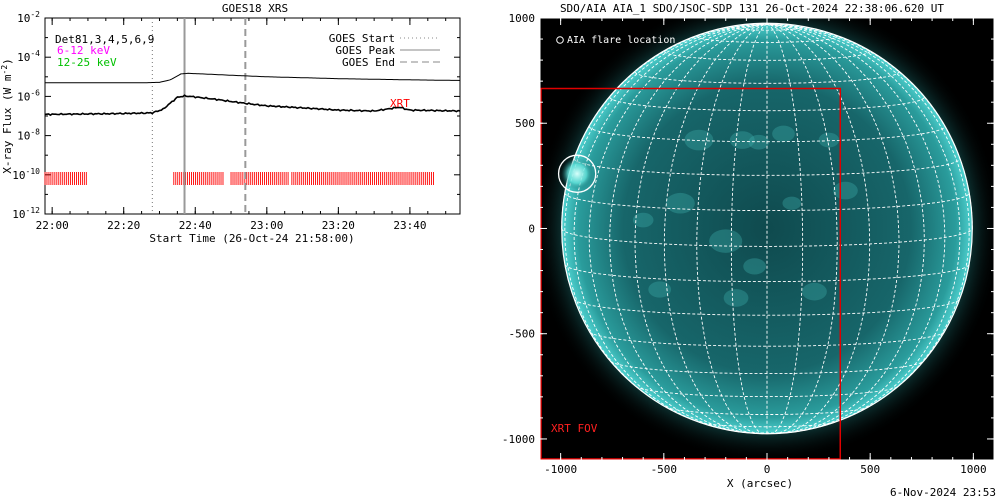  I want to click on aia-x-tick-label: 1000, so click(973, 469).